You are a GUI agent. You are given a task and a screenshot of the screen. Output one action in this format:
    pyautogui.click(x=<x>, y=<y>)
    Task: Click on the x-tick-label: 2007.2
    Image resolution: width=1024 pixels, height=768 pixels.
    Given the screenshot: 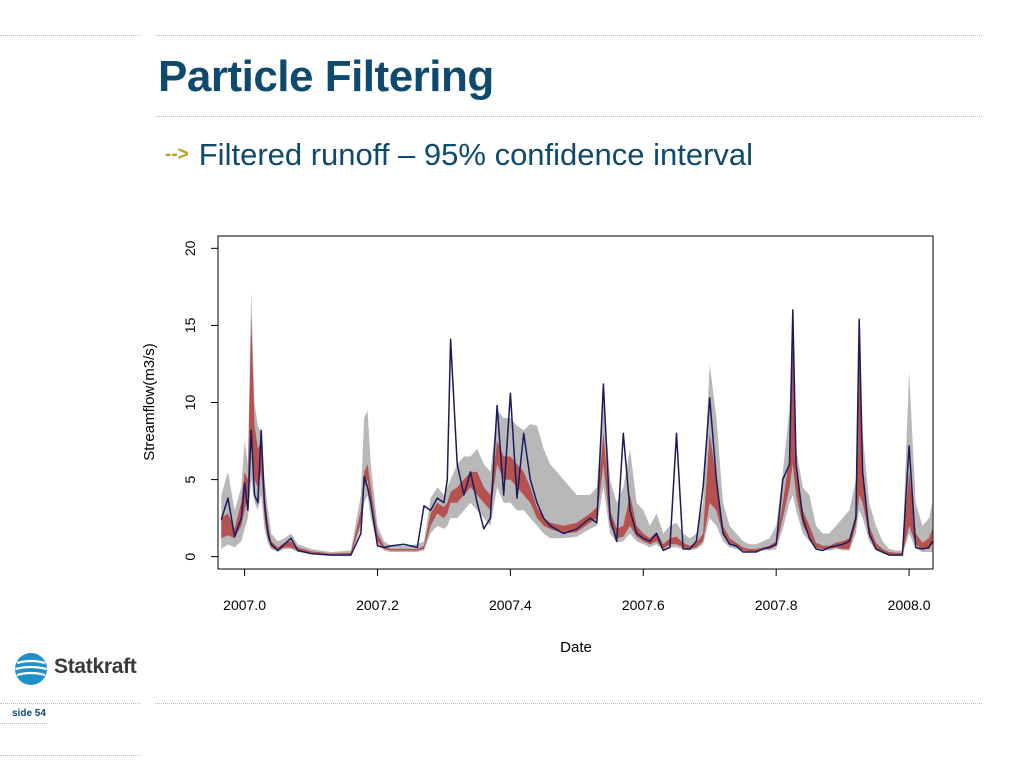 What is the action you would take?
    pyautogui.click(x=377, y=605)
    